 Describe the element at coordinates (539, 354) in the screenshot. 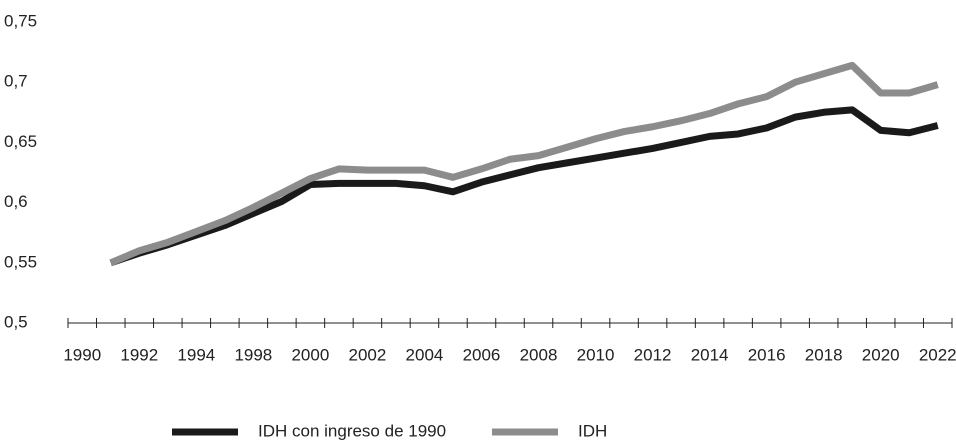

I see `x-tick-label: 2008` at that location.